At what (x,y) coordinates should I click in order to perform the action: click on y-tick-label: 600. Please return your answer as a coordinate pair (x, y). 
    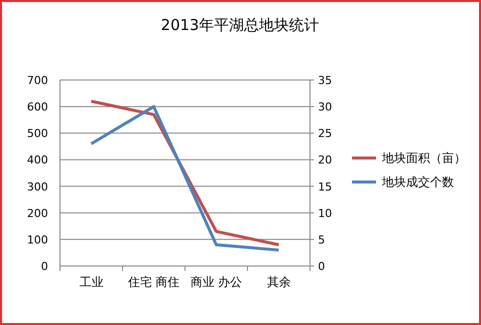
    Looking at the image, I should click on (37, 107).